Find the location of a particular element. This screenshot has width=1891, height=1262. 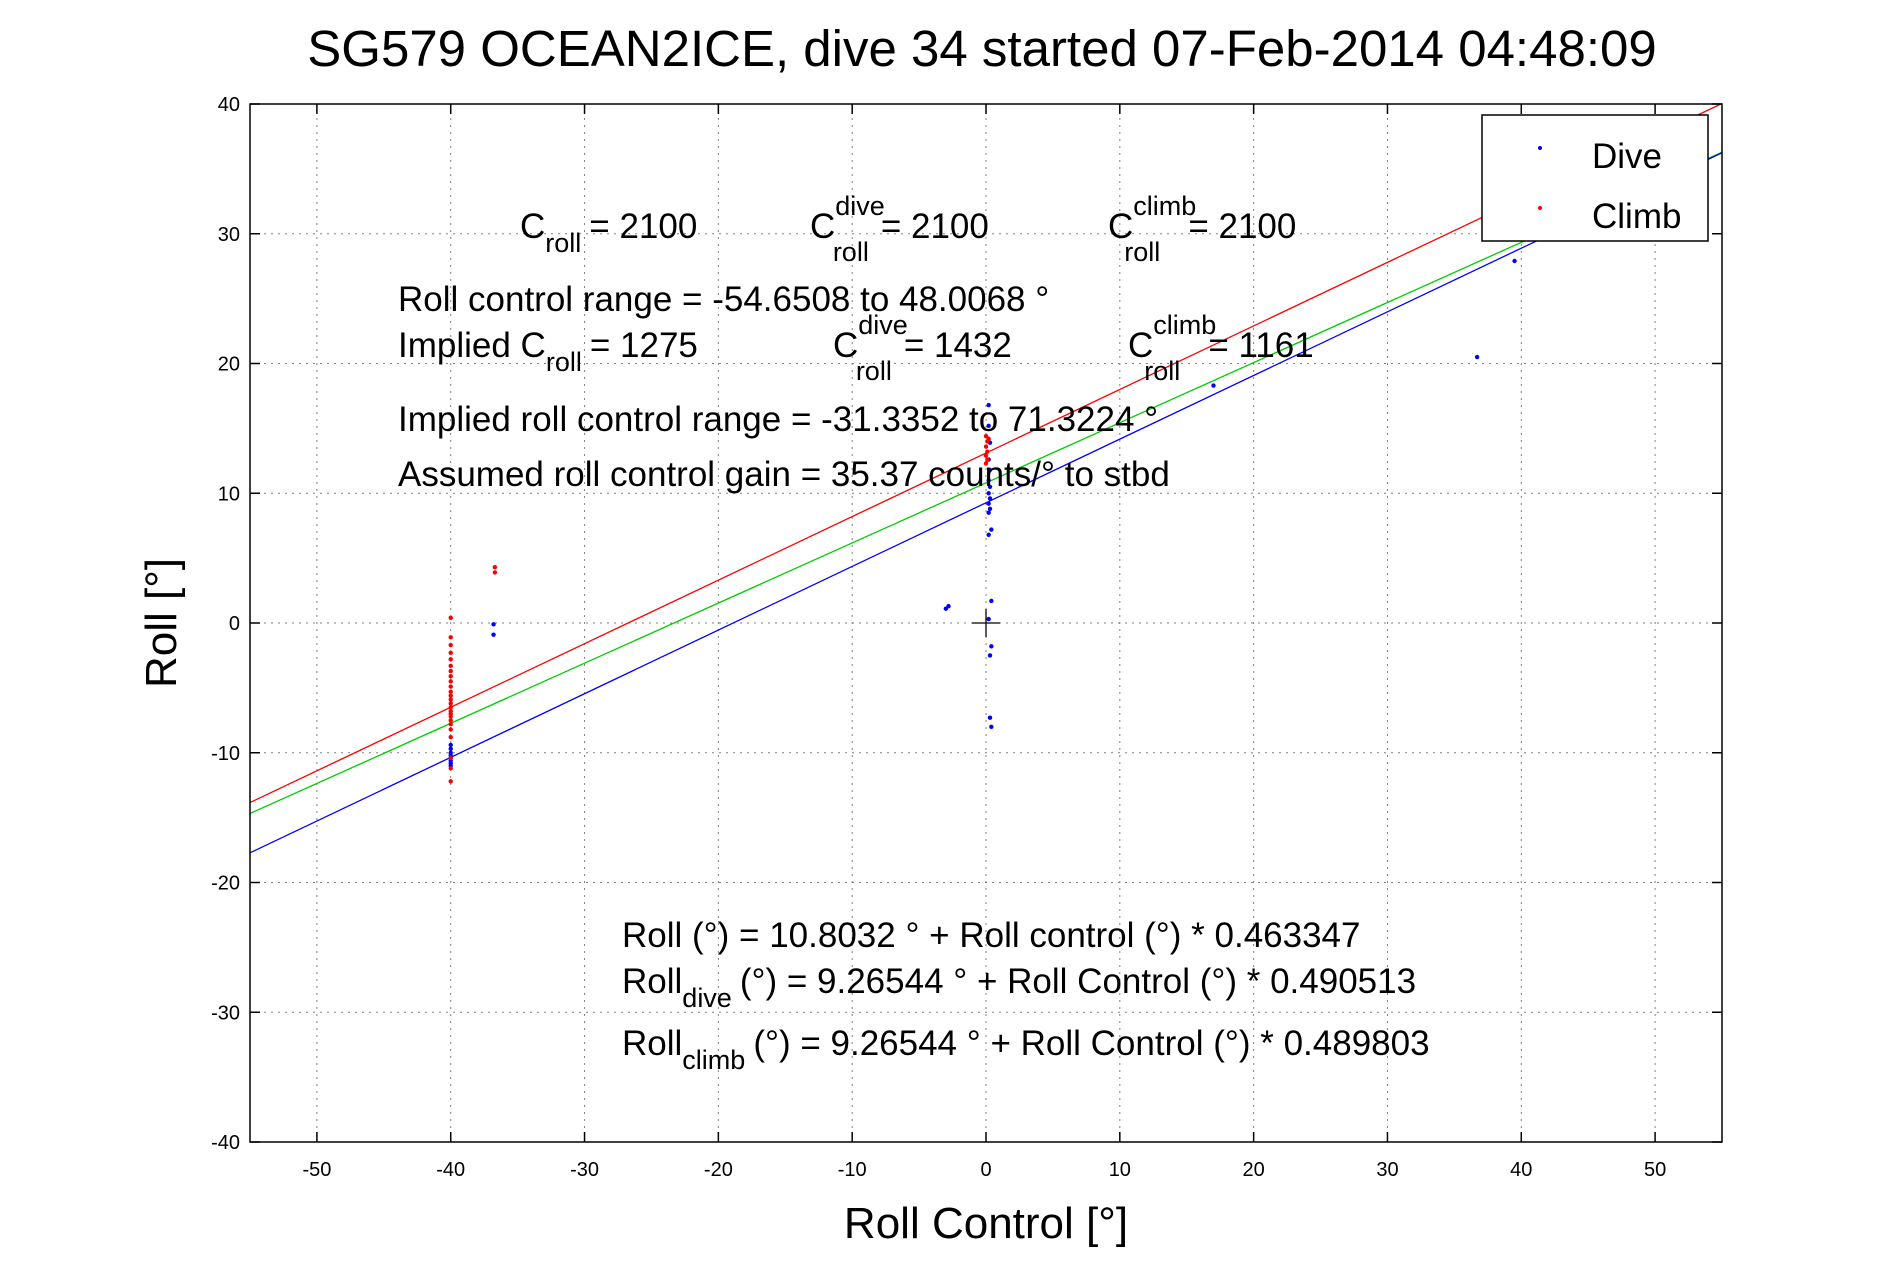

x-tick-label: -40 is located at coordinates (450, 1170).